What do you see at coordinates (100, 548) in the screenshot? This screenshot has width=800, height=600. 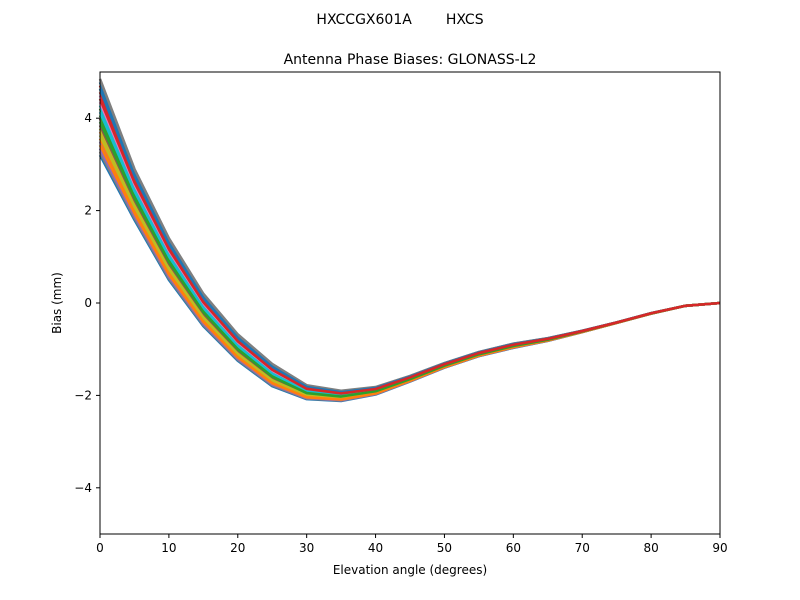 I see `x-tick-label-0: 0` at bounding box center [100, 548].